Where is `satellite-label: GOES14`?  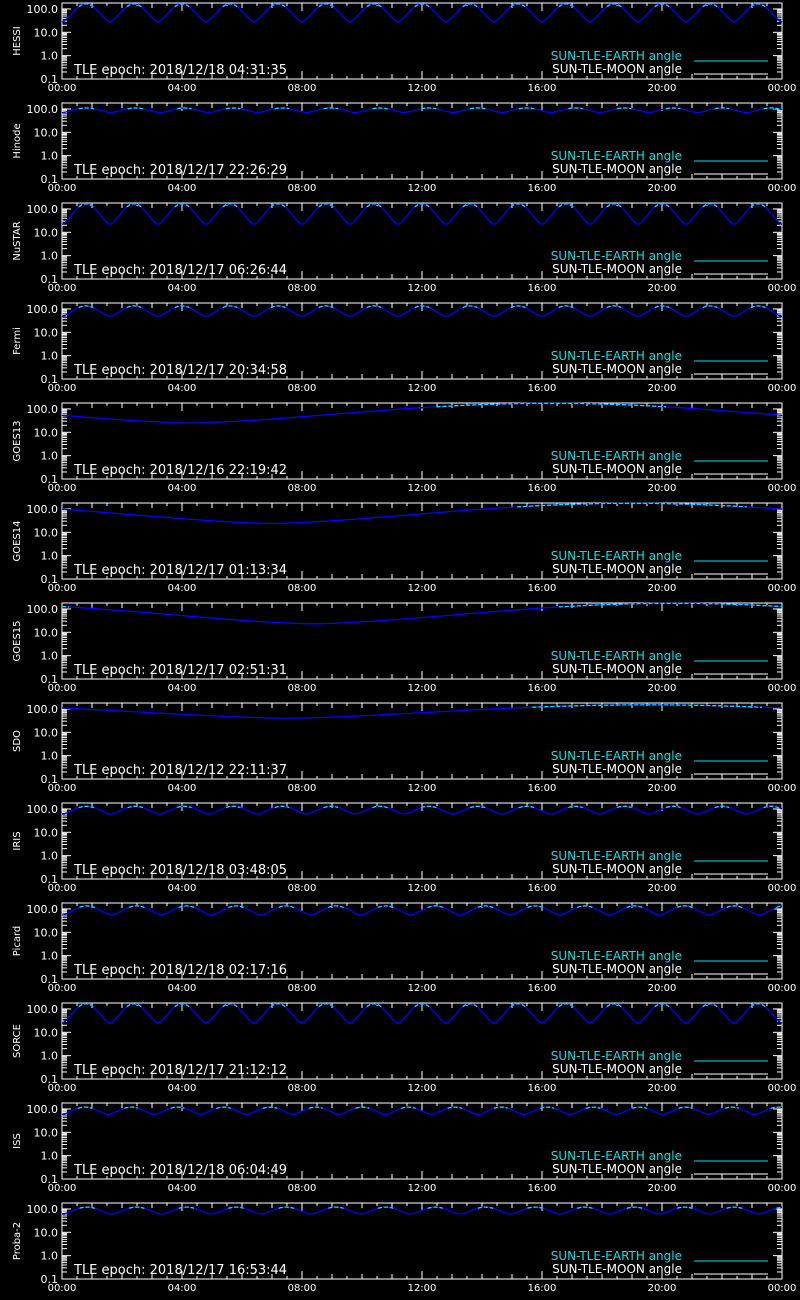 satellite-label: GOES14 is located at coordinates (17, 540).